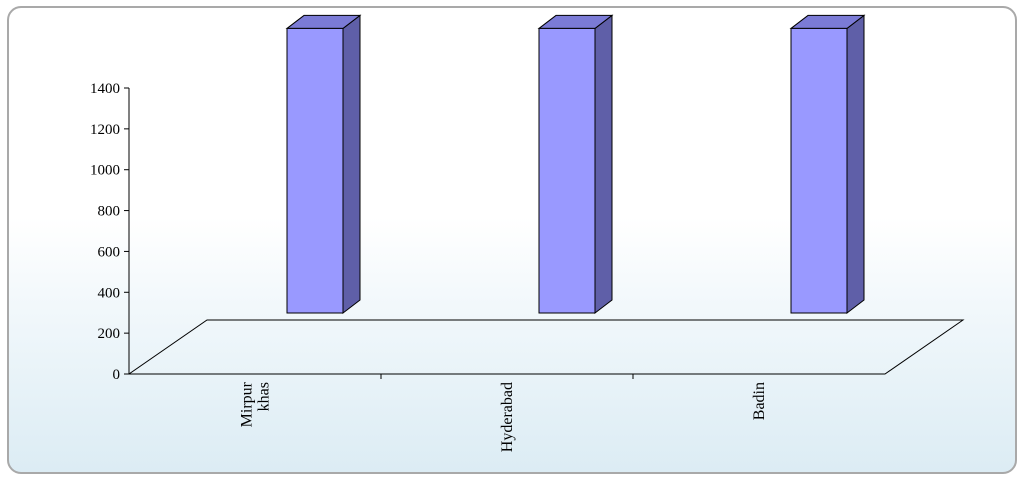 The height and width of the screenshot is (480, 1024). Describe the element at coordinates (105, 130) in the screenshot. I see `y-tick-label: 1200` at that location.